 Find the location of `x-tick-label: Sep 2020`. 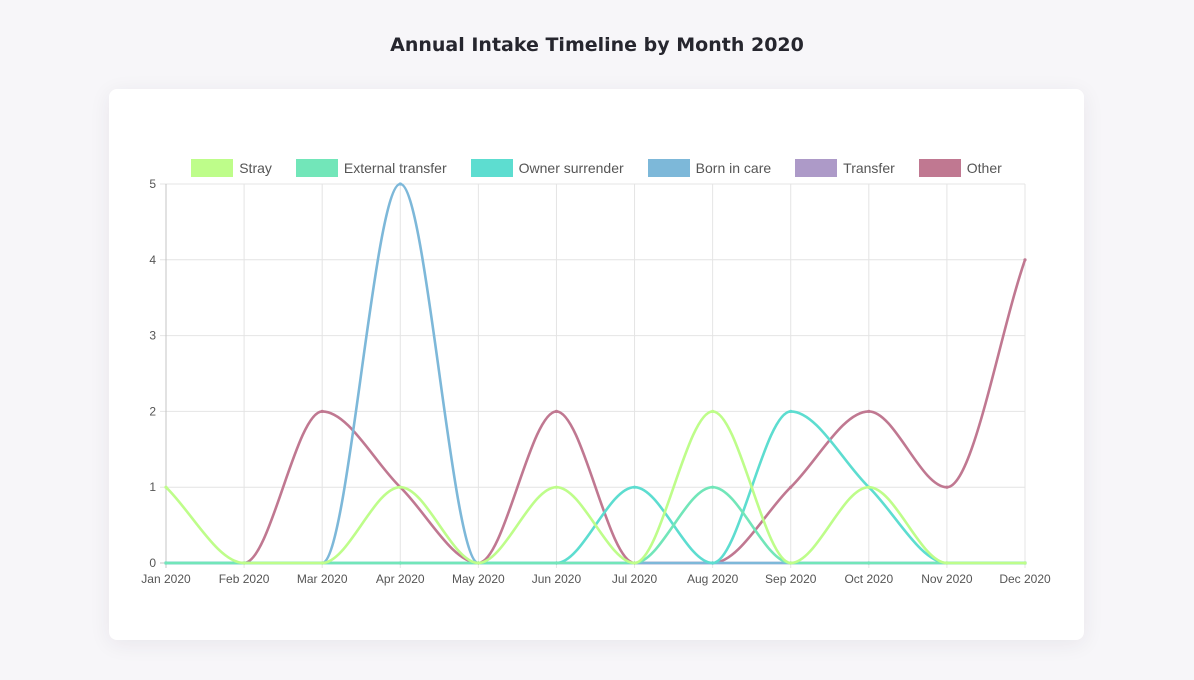

x-tick-label: Sep 2020 is located at coordinates (791, 579).